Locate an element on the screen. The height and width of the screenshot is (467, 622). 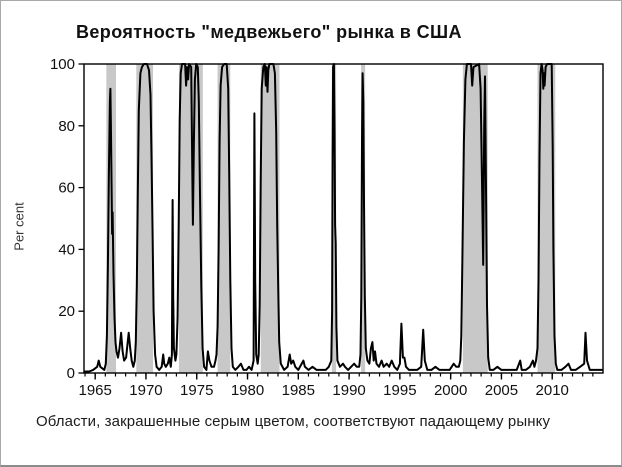
y-tick-label: 100 is located at coordinates (62, 64).